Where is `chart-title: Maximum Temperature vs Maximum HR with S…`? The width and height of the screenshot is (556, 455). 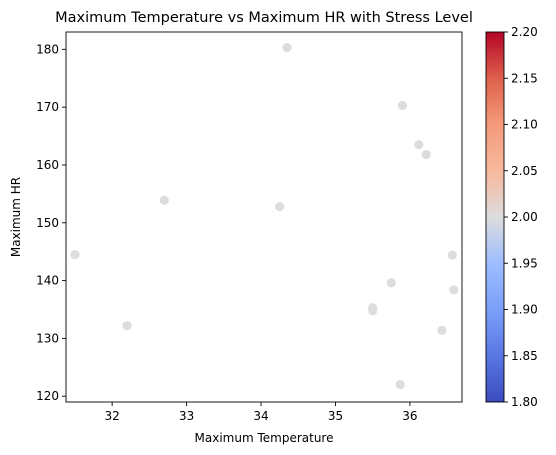 chart-title: Maximum Temperature vs Maximum HR with S… is located at coordinates (264, 18).